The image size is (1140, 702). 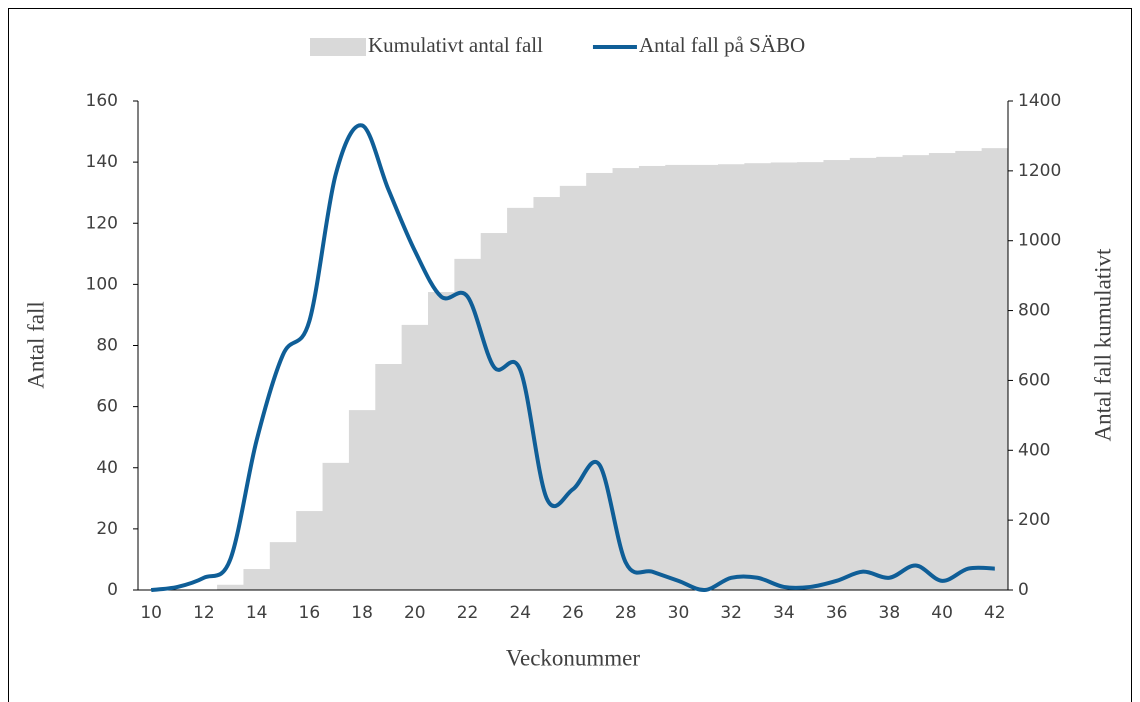 What do you see at coordinates (1039, 241) in the screenshot?
I see `y2-tick-label: 1000` at bounding box center [1039, 241].